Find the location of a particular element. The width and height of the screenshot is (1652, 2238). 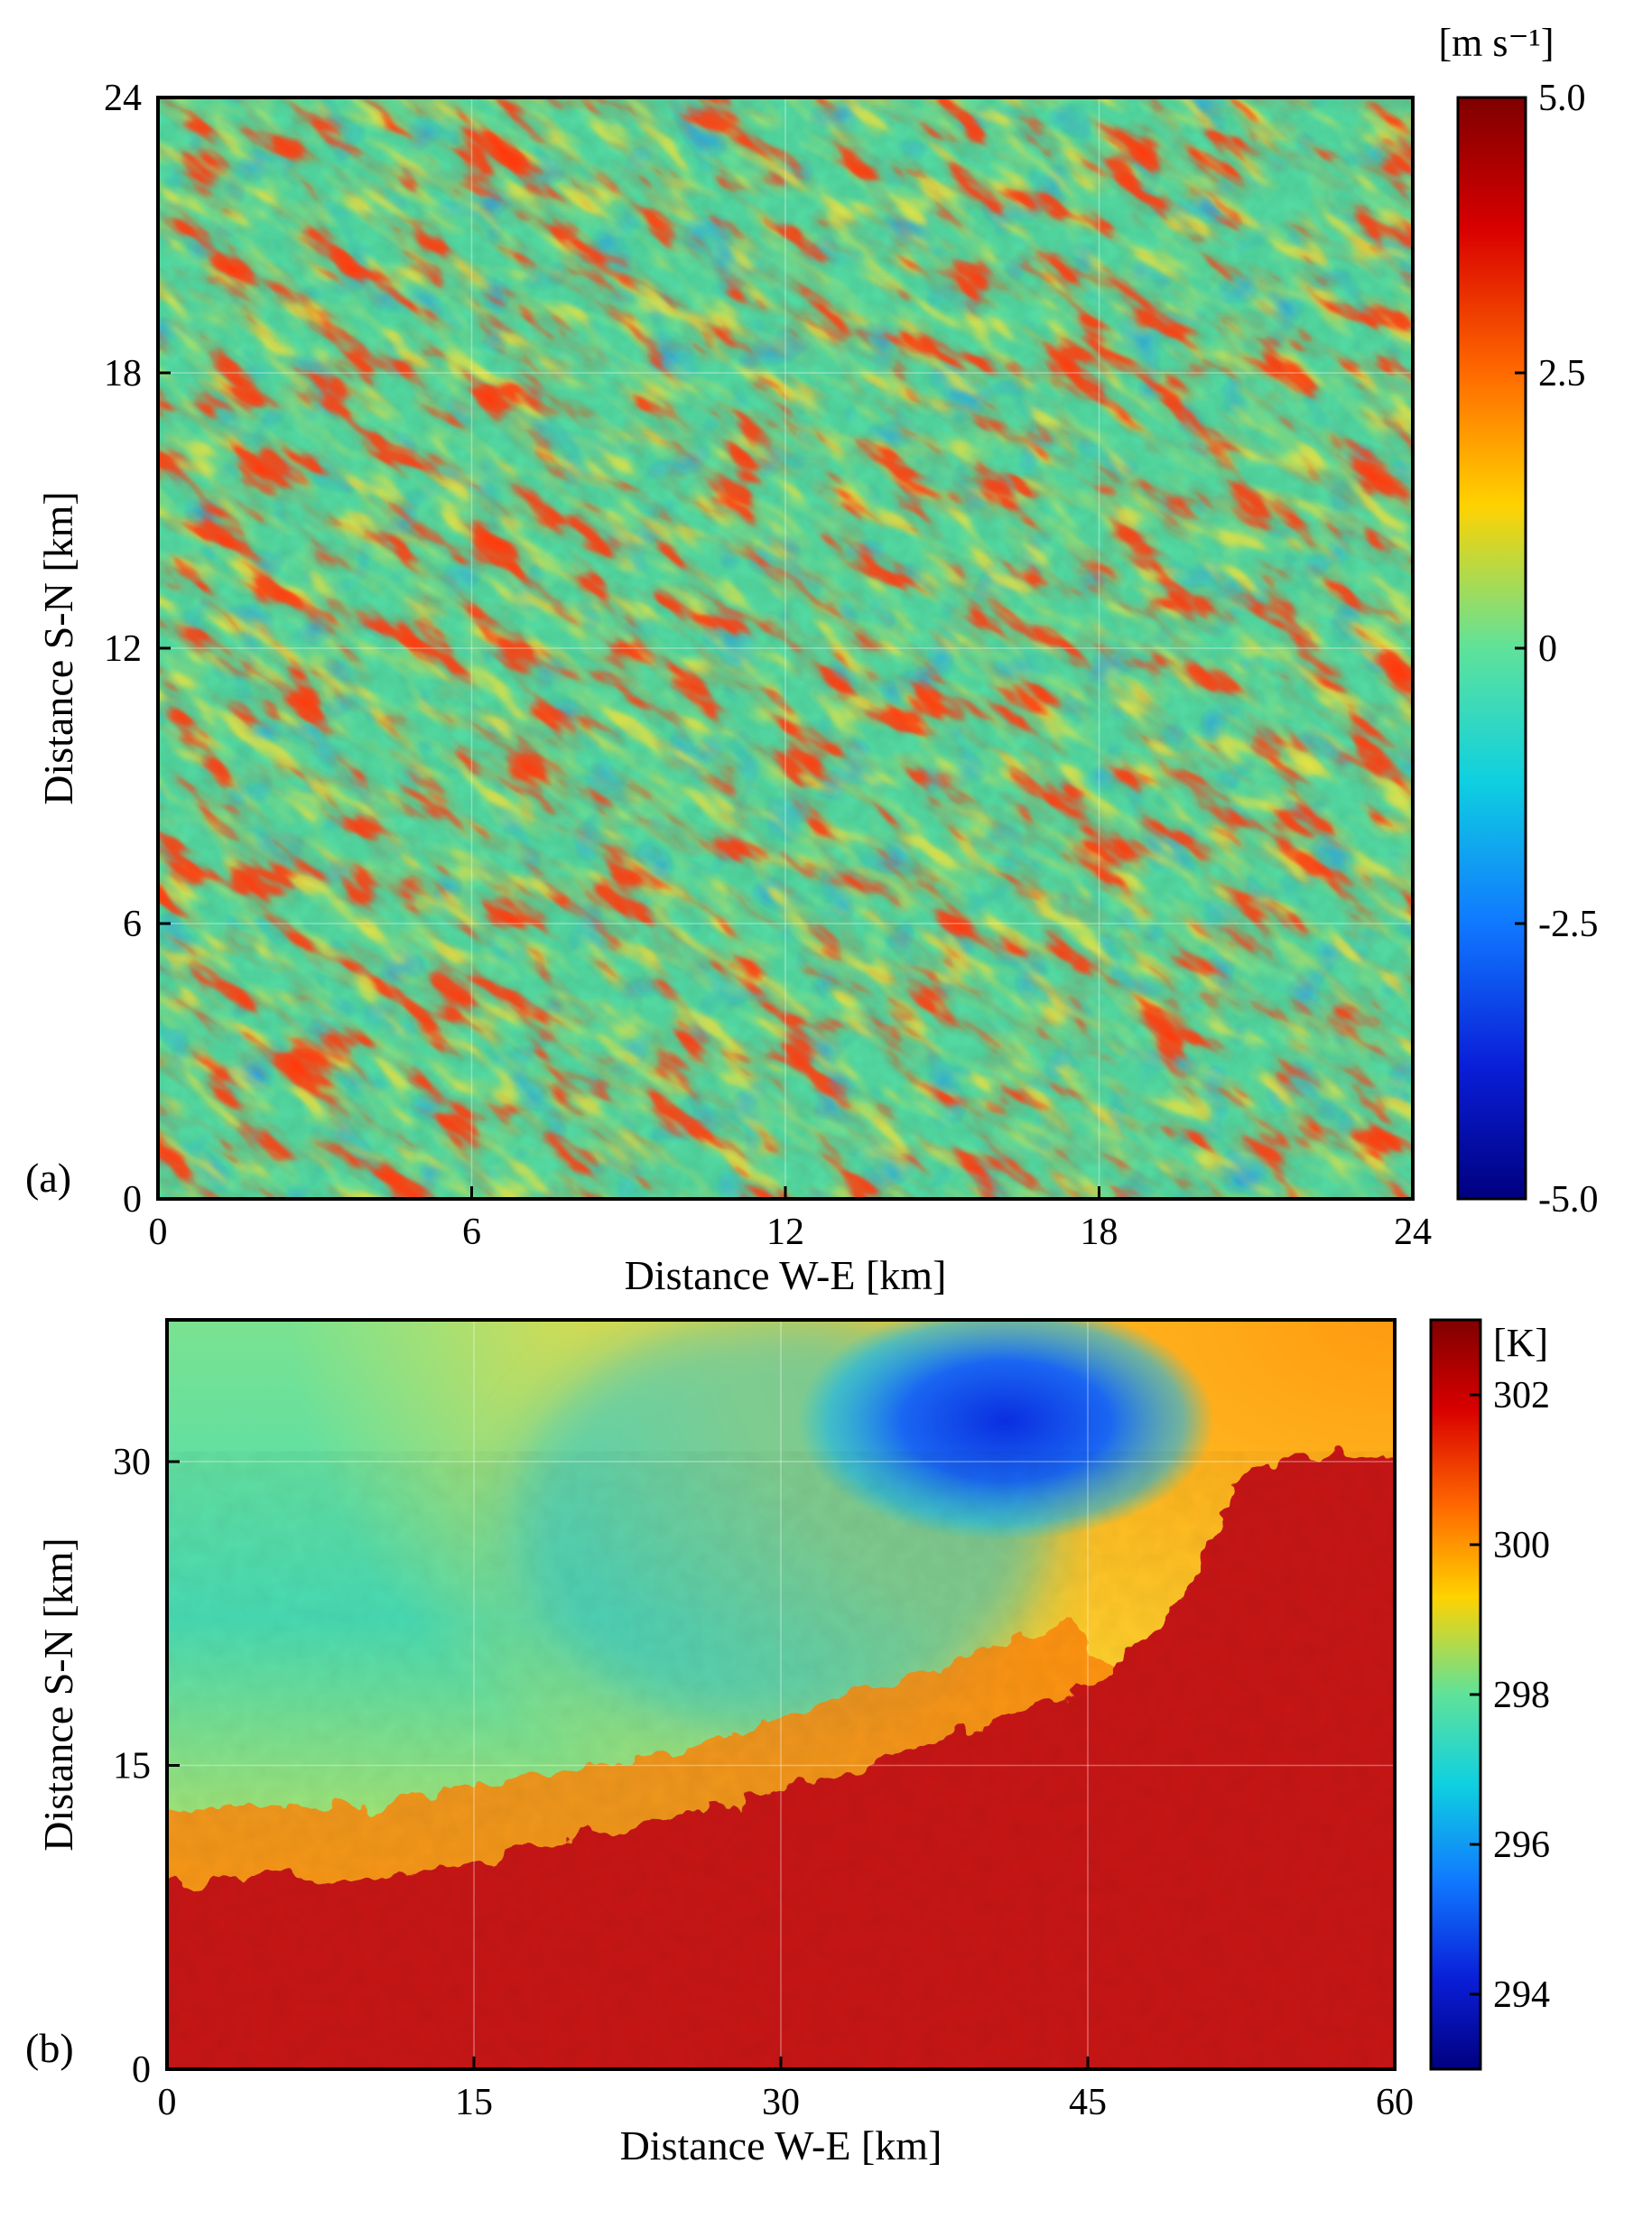

panel-a-y-ticks: 0 6 12 18 24 is located at coordinates (137, 649).